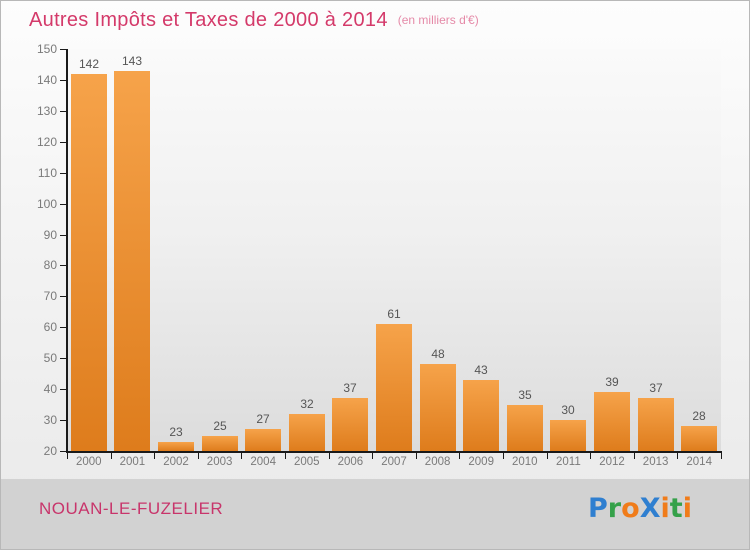 This screenshot has width=750, height=550. Describe the element at coordinates (394, 452) in the screenshot. I see `x-axis-line` at that location.